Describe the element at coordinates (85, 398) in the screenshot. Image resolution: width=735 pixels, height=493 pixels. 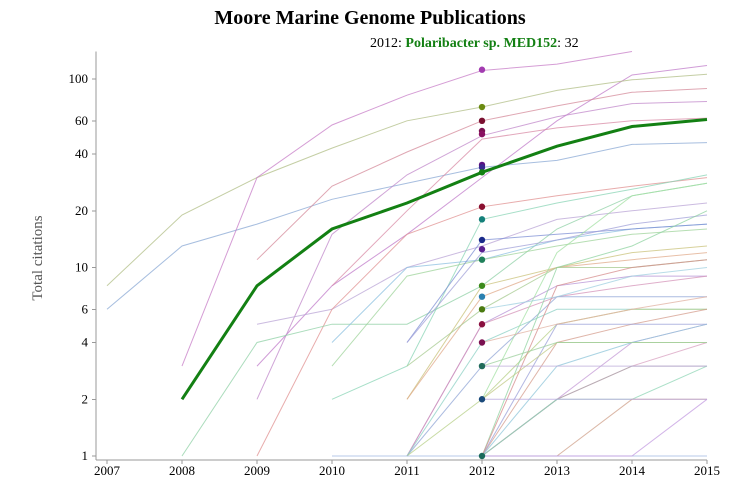
I see `y-tick-label: 2` at that location.